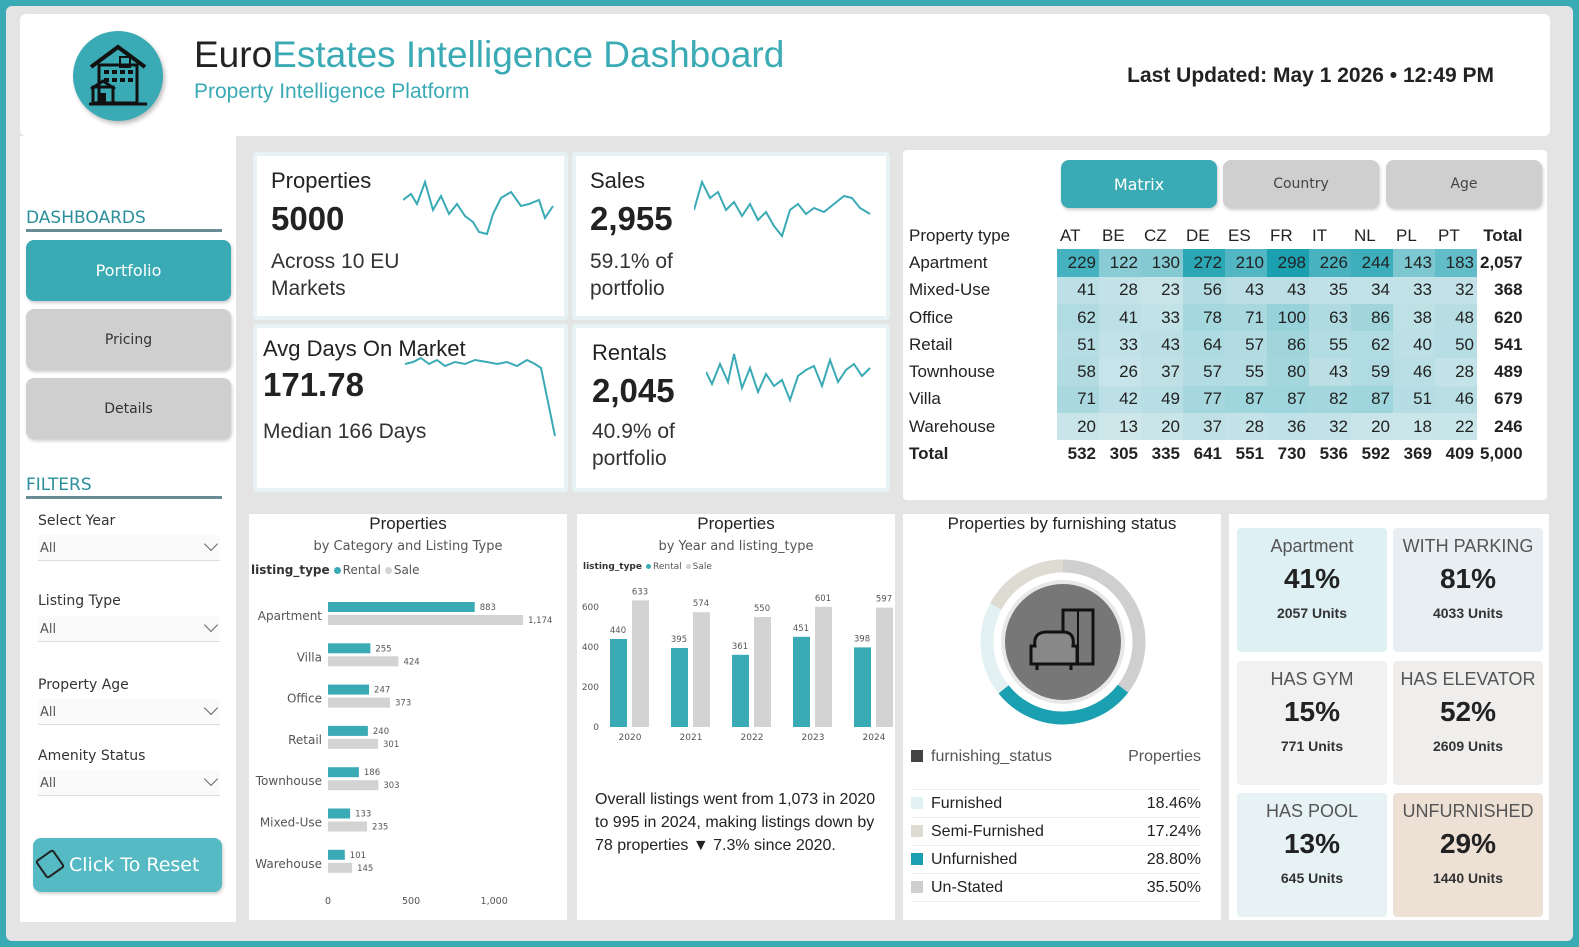 The height and width of the screenshot is (947, 1579). What do you see at coordinates (382, 691) in the screenshot?
I see `data-label: 247` at bounding box center [382, 691].